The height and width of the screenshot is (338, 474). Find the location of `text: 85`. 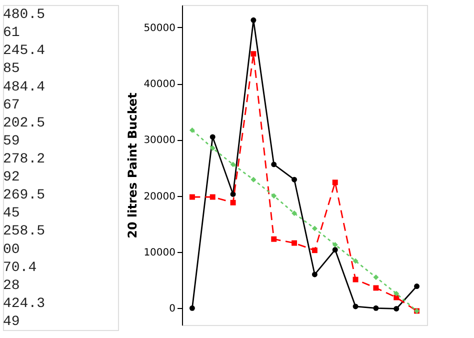

text: 85 is located at coordinates (11, 69).